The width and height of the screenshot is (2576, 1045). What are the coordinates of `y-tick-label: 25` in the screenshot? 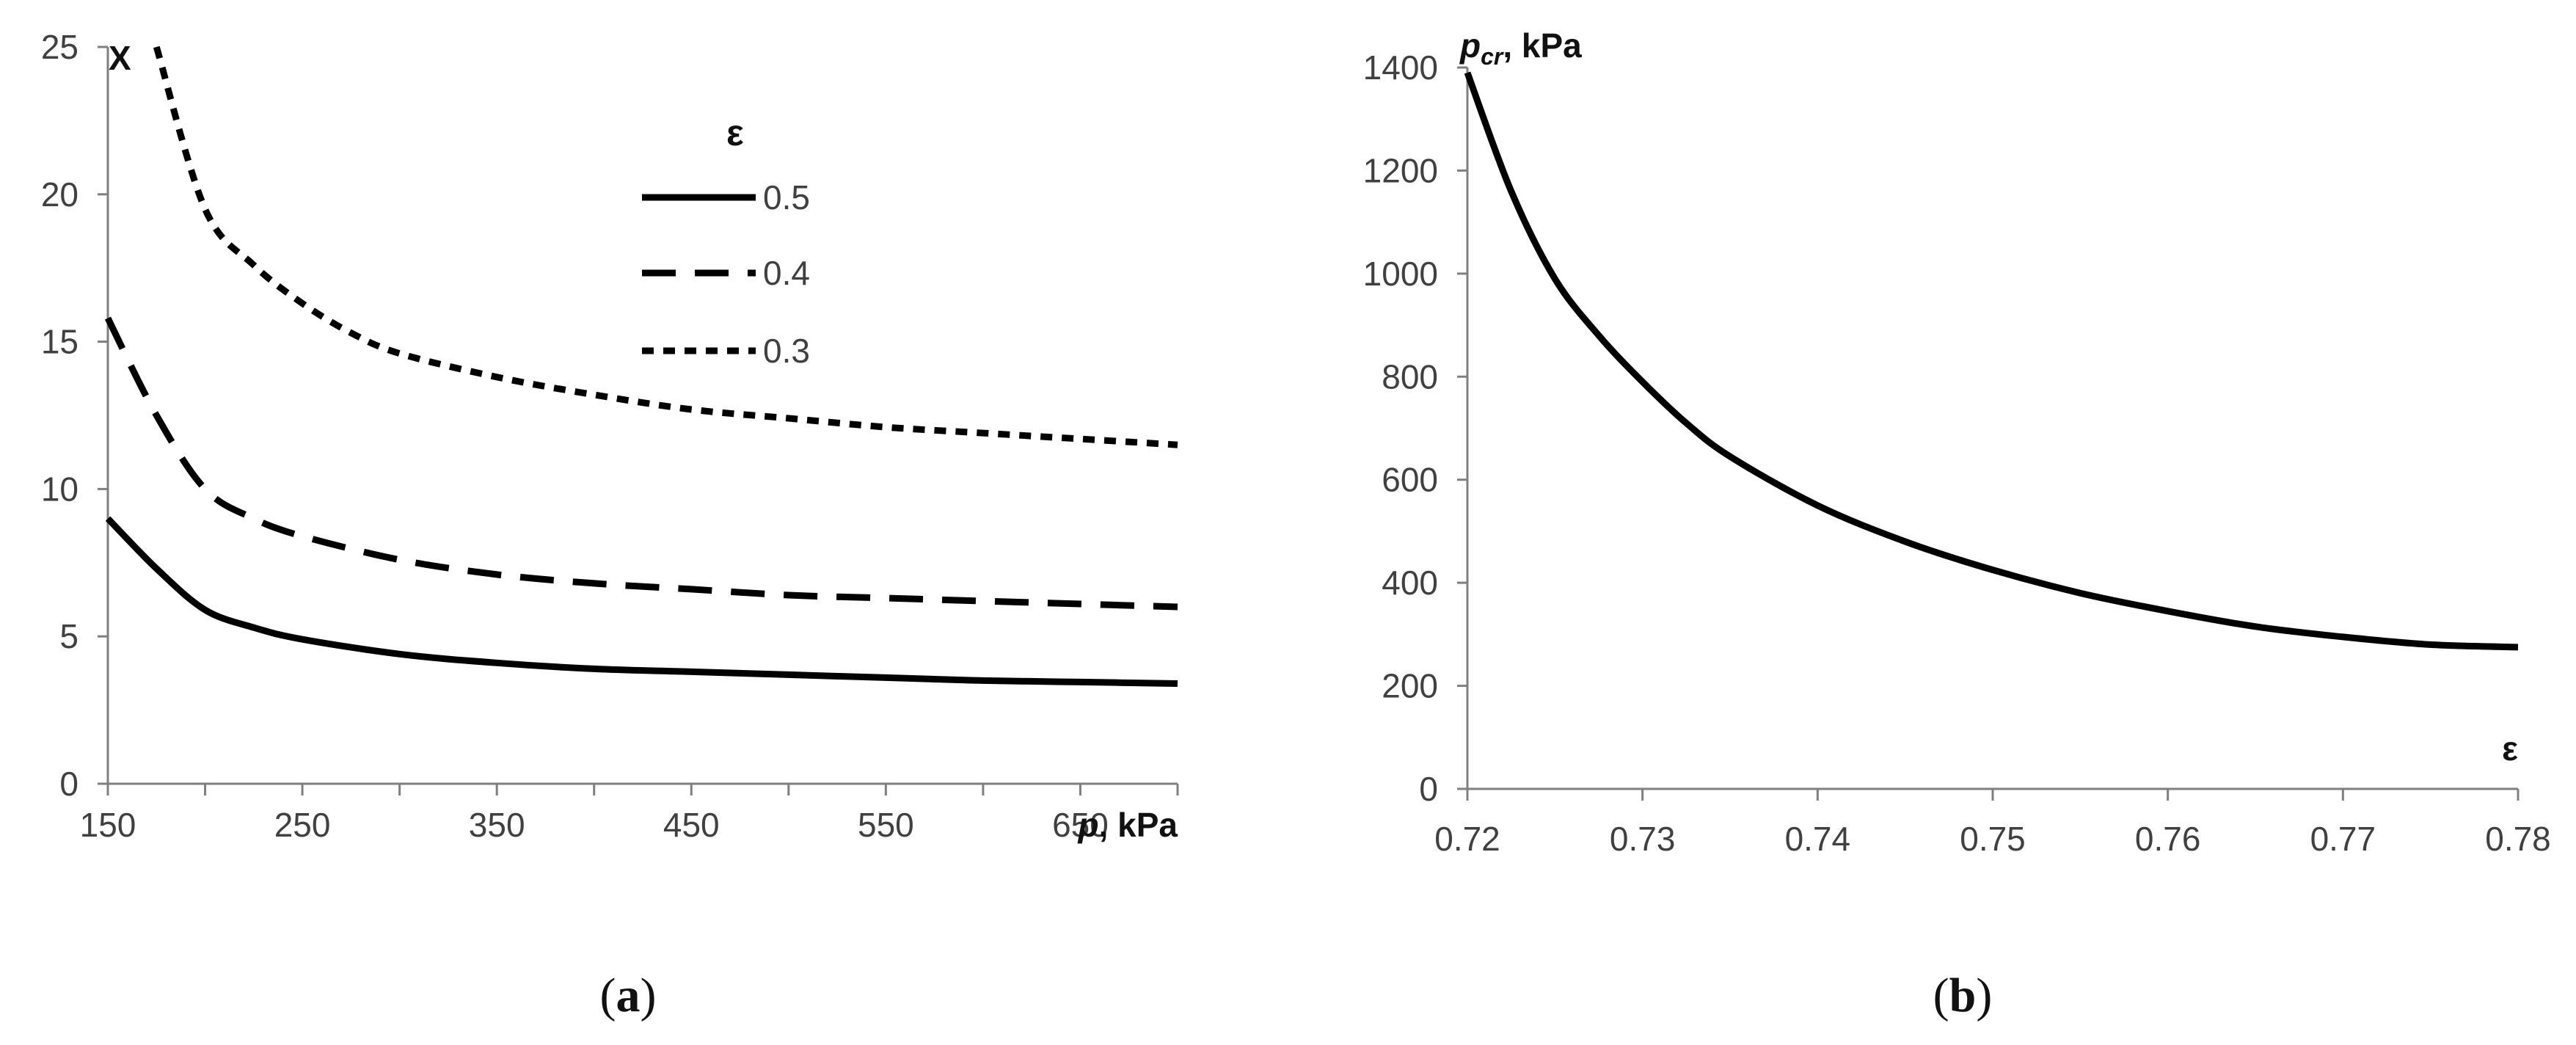 It's located at (60, 47).